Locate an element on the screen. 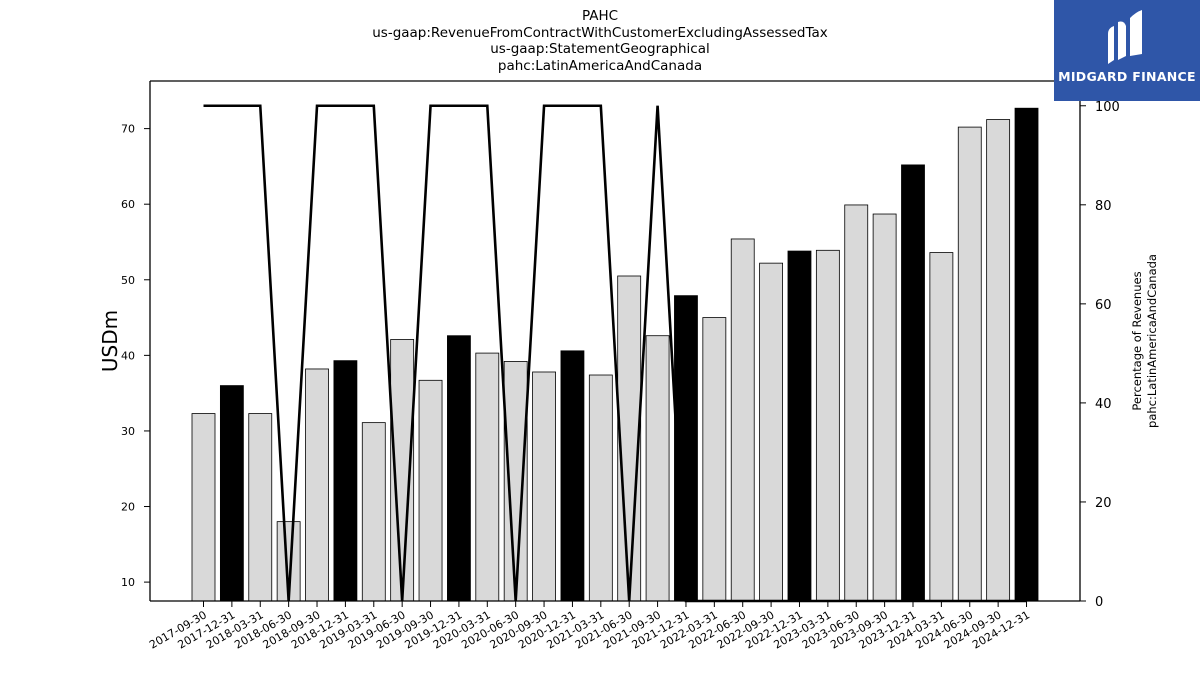 This screenshot has height=675, width=1200. y2-axis-label-line-2: pahc:LatinAmericaAndCanada is located at coordinates (1152, 341).